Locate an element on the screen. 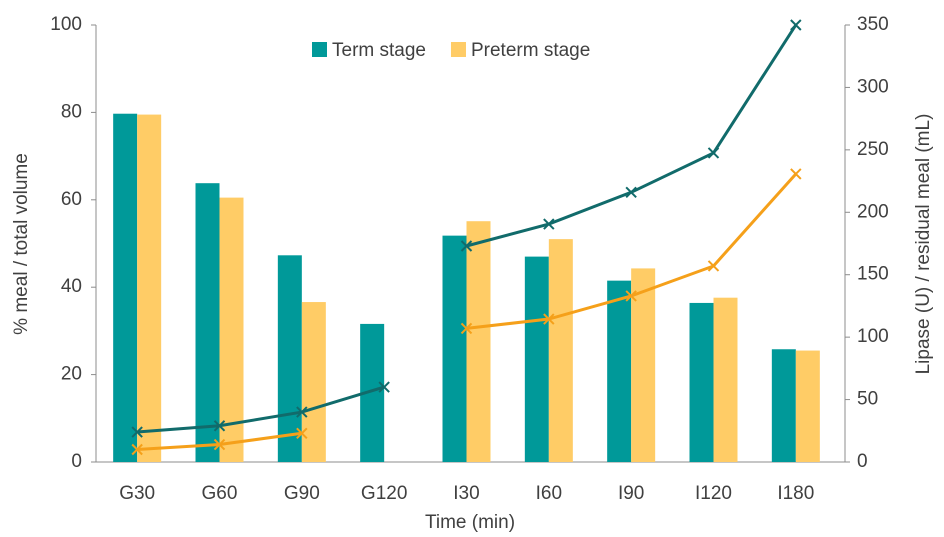 The height and width of the screenshot is (537, 944). x-tick-label: G90 is located at coordinates (302, 493).